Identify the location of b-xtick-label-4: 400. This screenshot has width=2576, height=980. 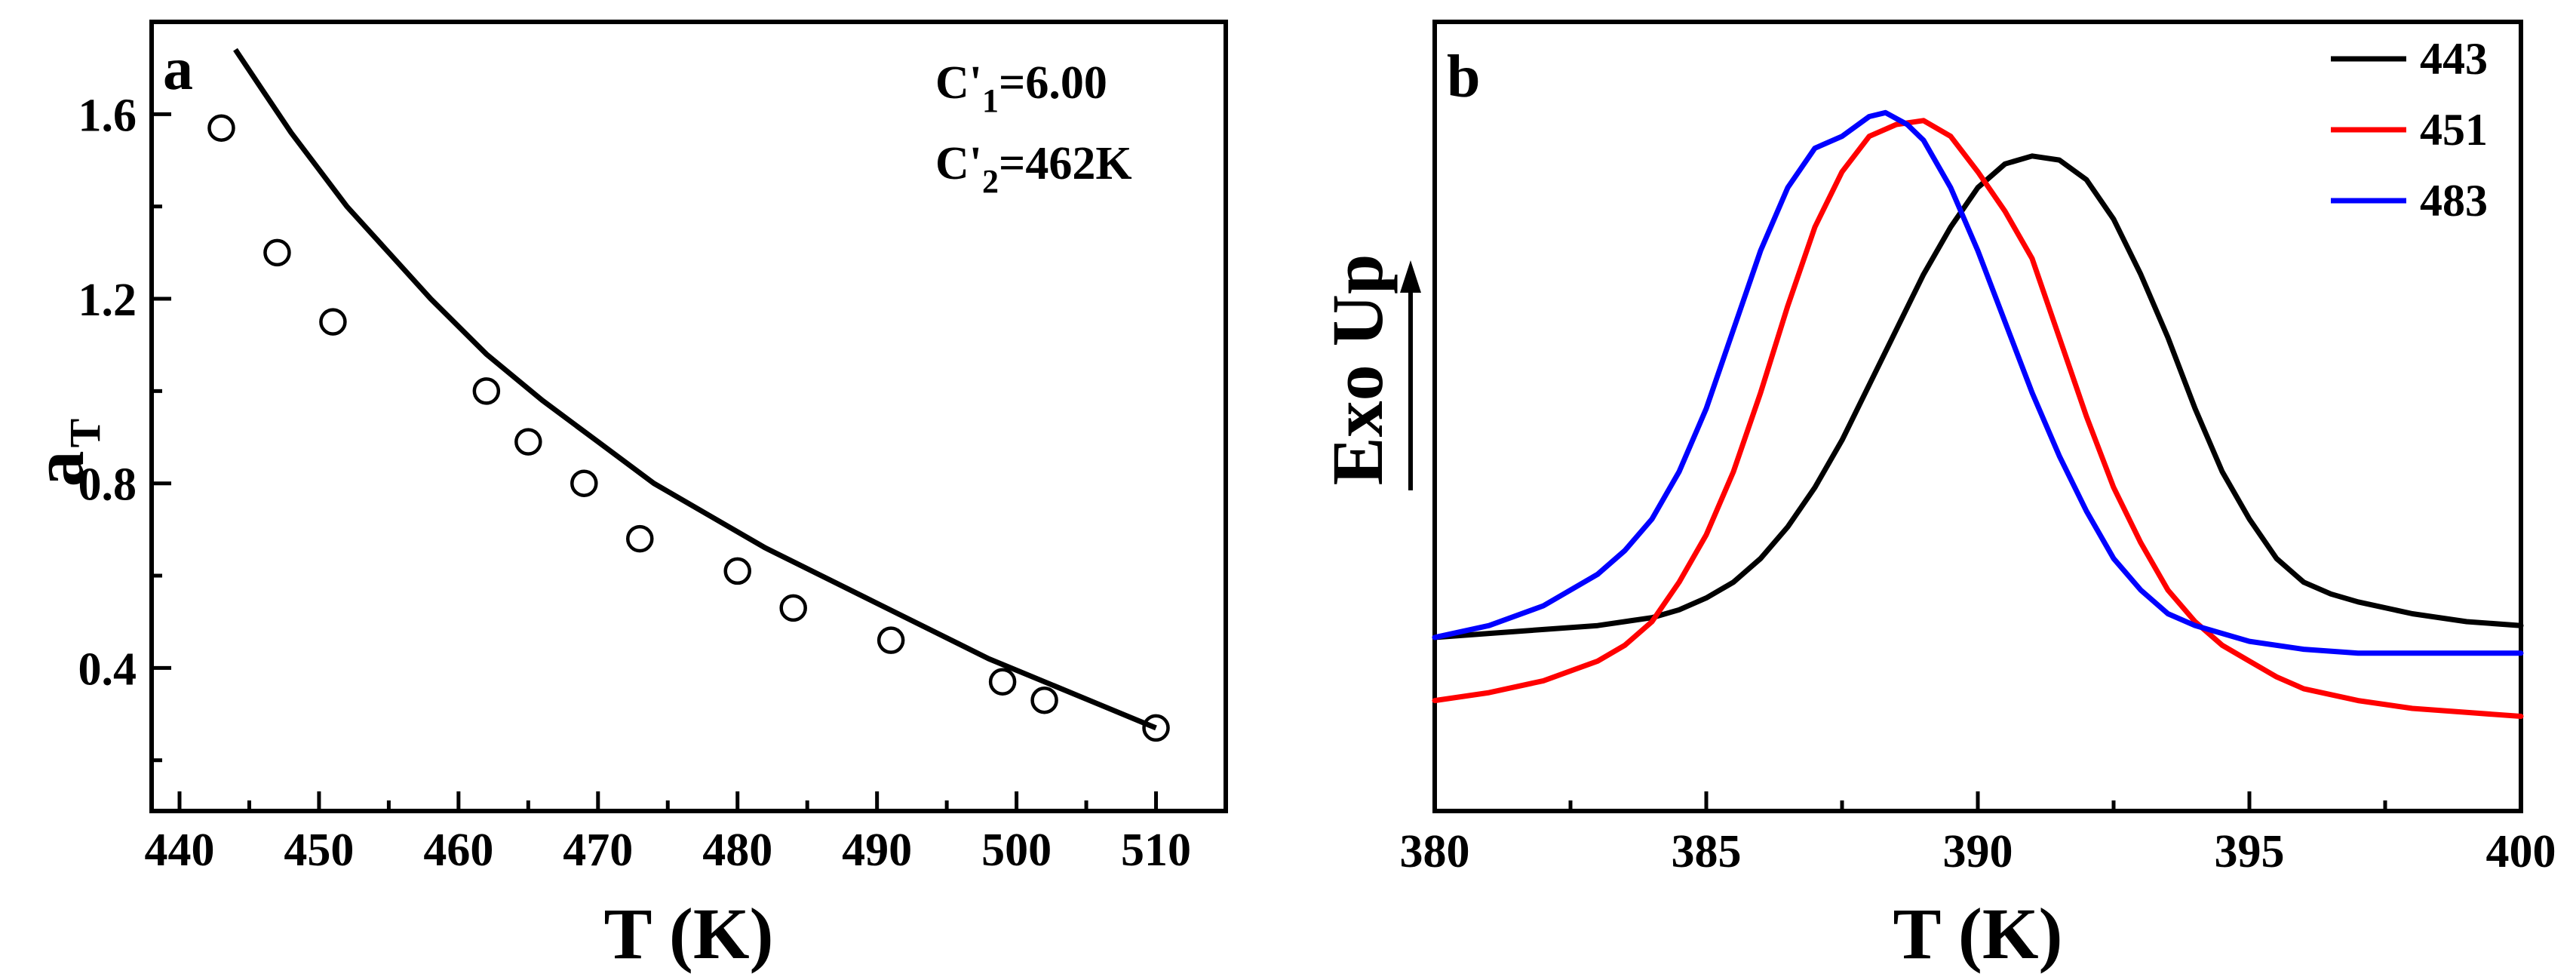
(2521, 851).